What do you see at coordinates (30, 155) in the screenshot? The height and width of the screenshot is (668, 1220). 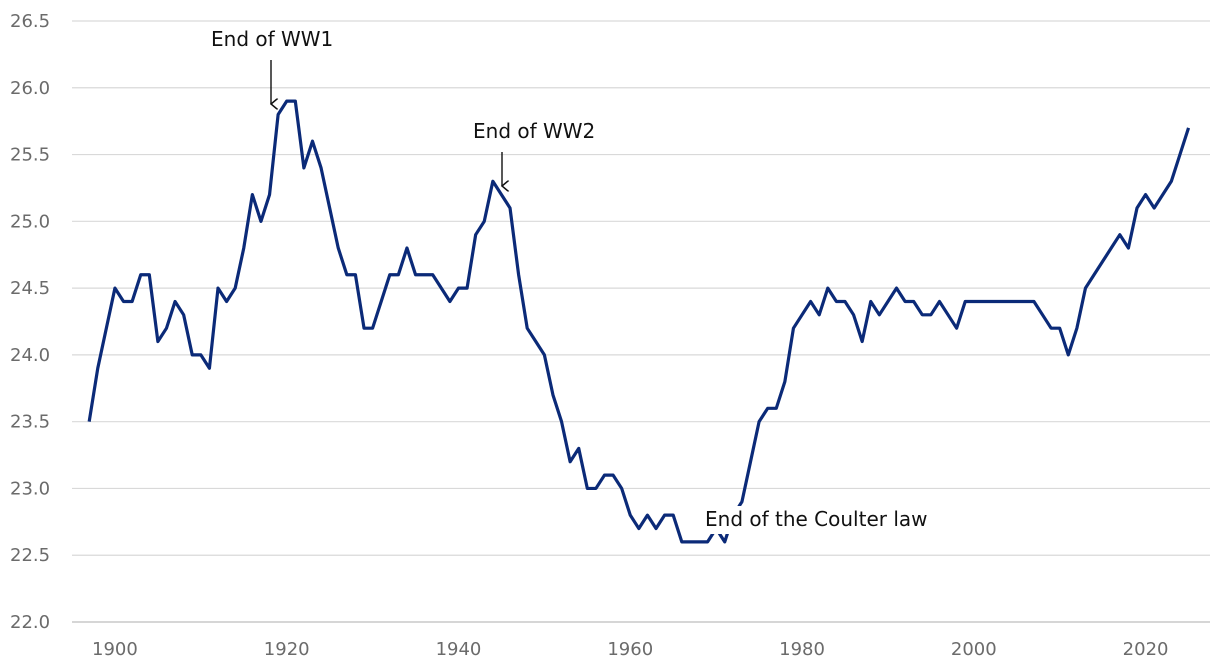 I see `y-tick-label: 25.5` at bounding box center [30, 155].